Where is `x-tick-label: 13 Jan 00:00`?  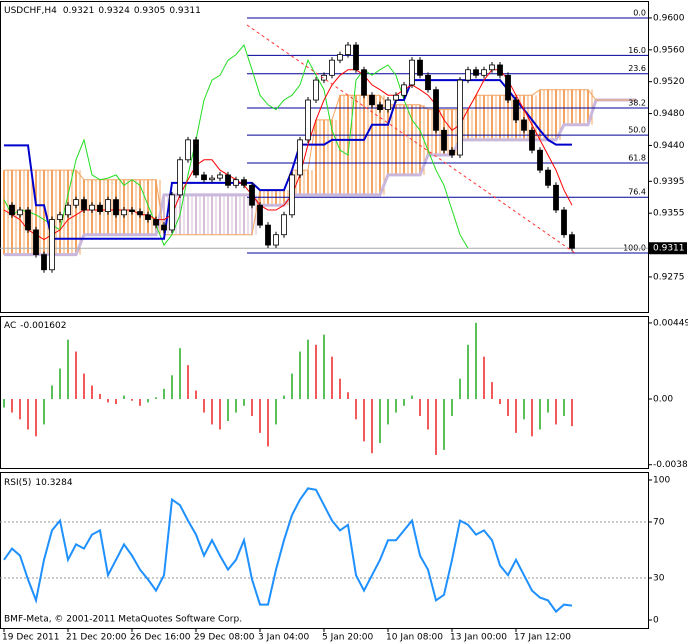 x-tick-label: 13 Jan 00:00 is located at coordinates (478, 638).